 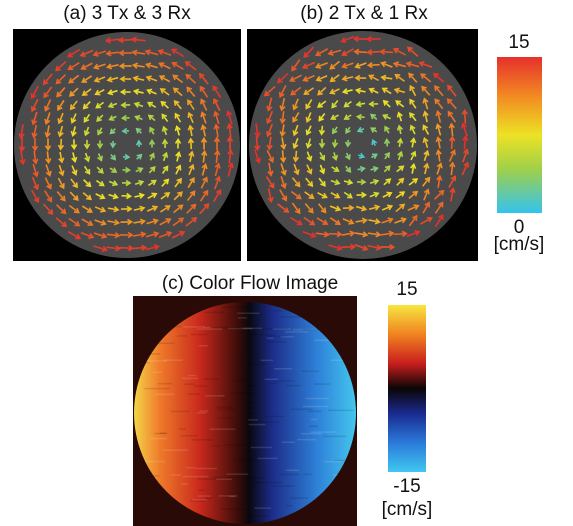 I want to click on colorbar, so click(x=407, y=388).